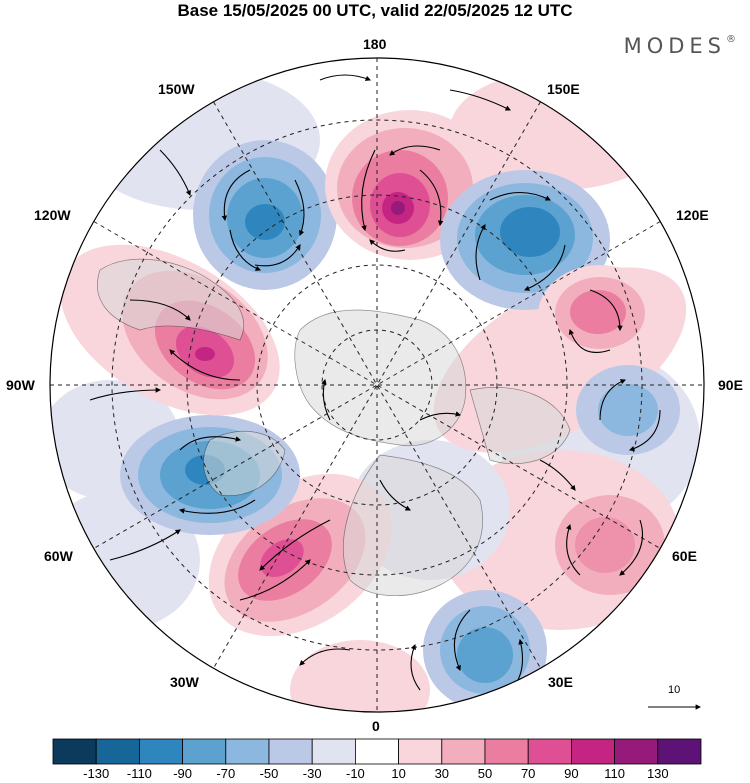  Describe the element at coordinates (657, 773) in the screenshot. I see `colorbar-tick-label: 130` at that location.